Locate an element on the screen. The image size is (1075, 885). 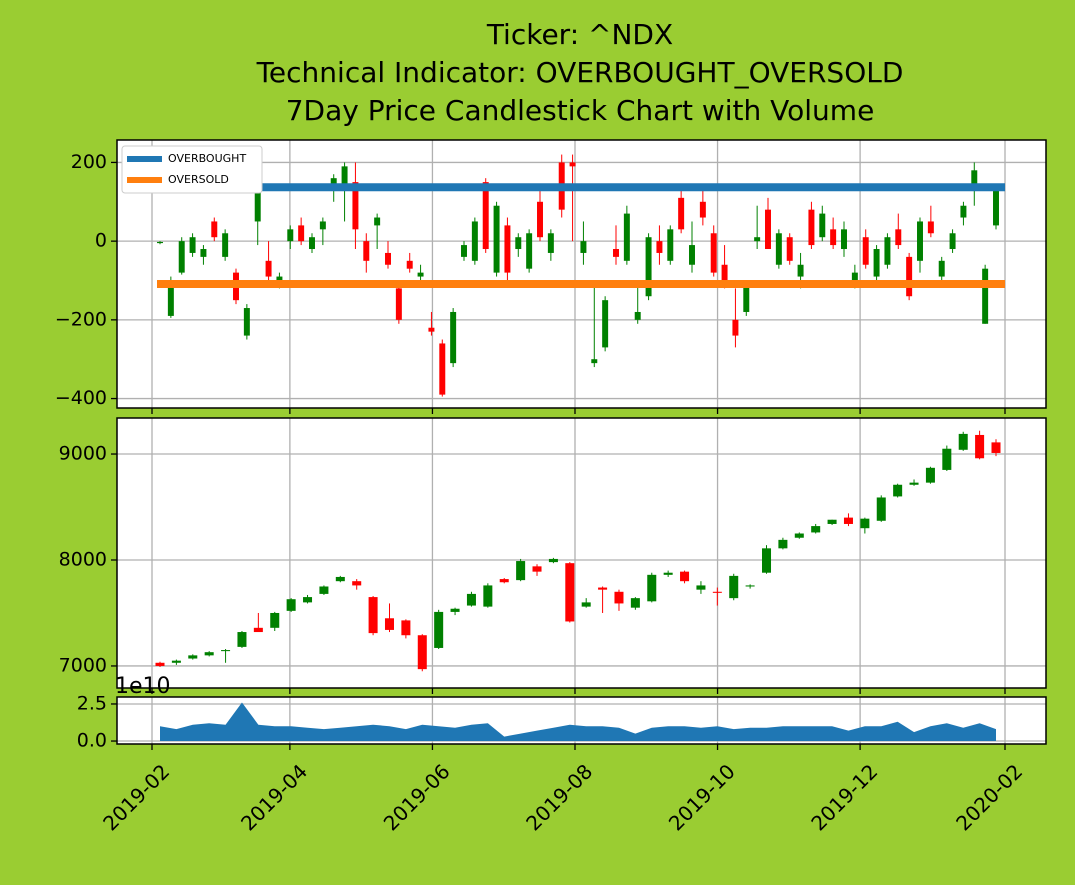
legend-label: OVERBOUGHT is located at coordinates (207, 158).